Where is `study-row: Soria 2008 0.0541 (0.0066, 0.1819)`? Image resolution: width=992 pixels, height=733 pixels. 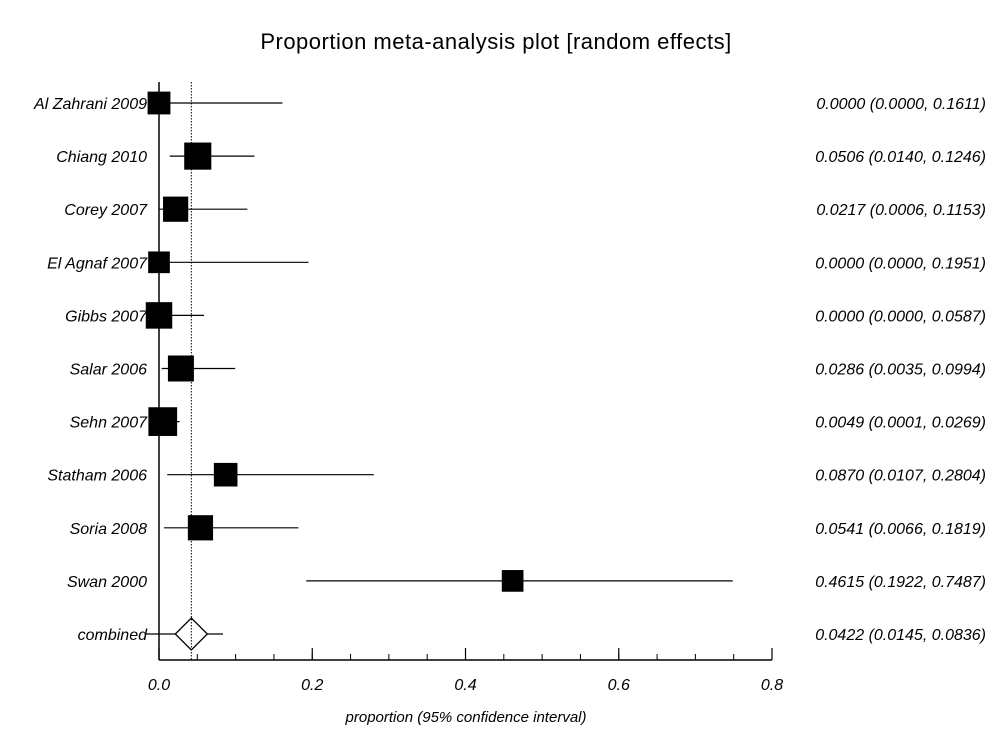
study-row: Soria 2008 0.0541 (0.0066, 0.1819) is located at coordinates (528, 528).